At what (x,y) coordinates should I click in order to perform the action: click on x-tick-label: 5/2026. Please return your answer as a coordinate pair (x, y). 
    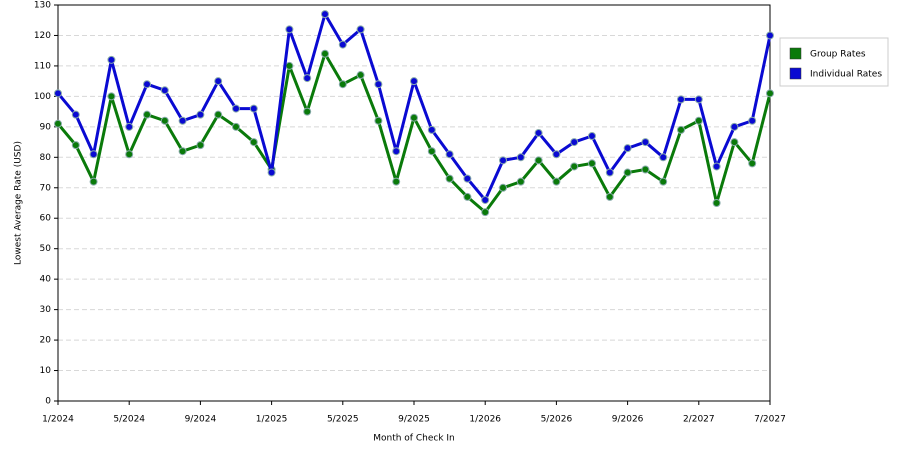
    Looking at the image, I should click on (557, 420).